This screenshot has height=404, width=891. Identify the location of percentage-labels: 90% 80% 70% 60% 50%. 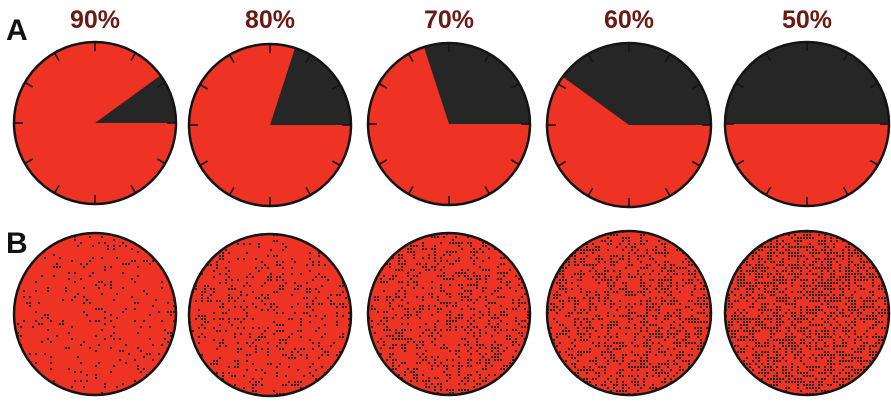
(451, 20).